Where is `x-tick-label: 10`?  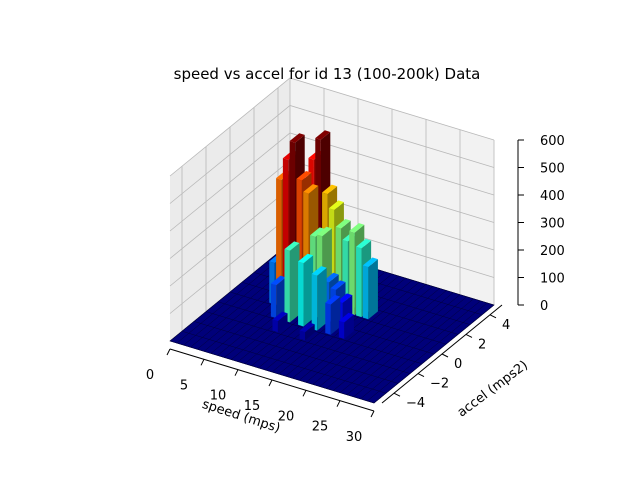 x-tick-label: 10 is located at coordinates (218, 396).